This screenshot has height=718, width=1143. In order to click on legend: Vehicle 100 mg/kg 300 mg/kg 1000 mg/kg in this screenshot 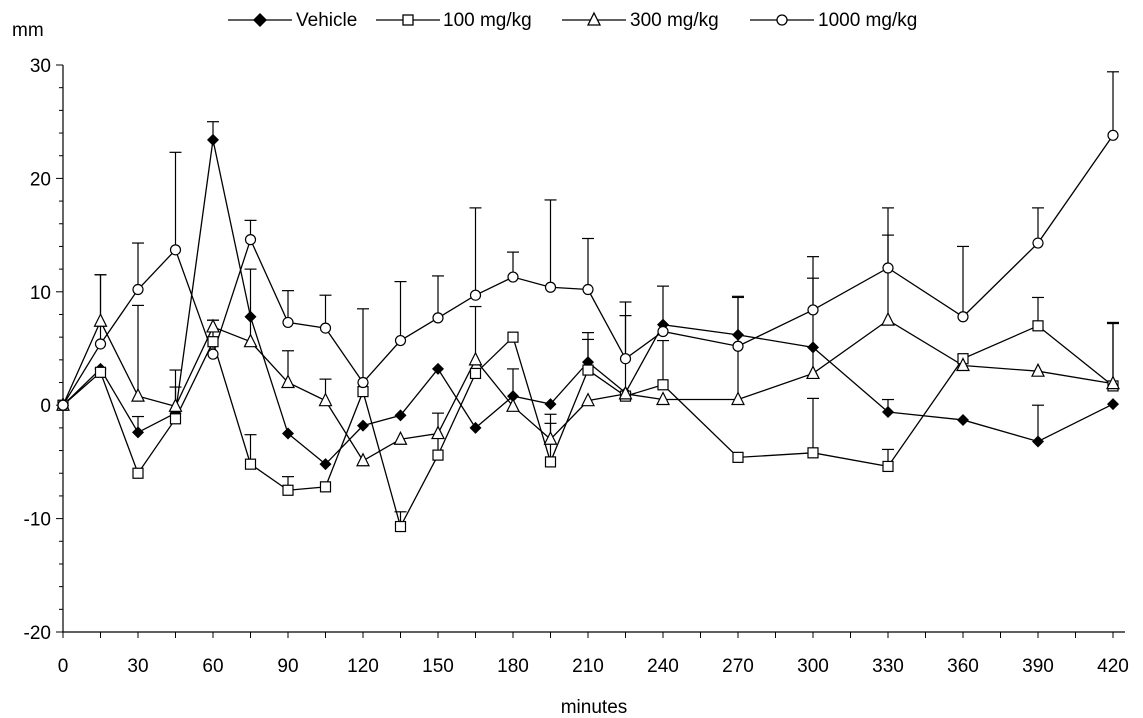, I will do `click(572, 20)`.